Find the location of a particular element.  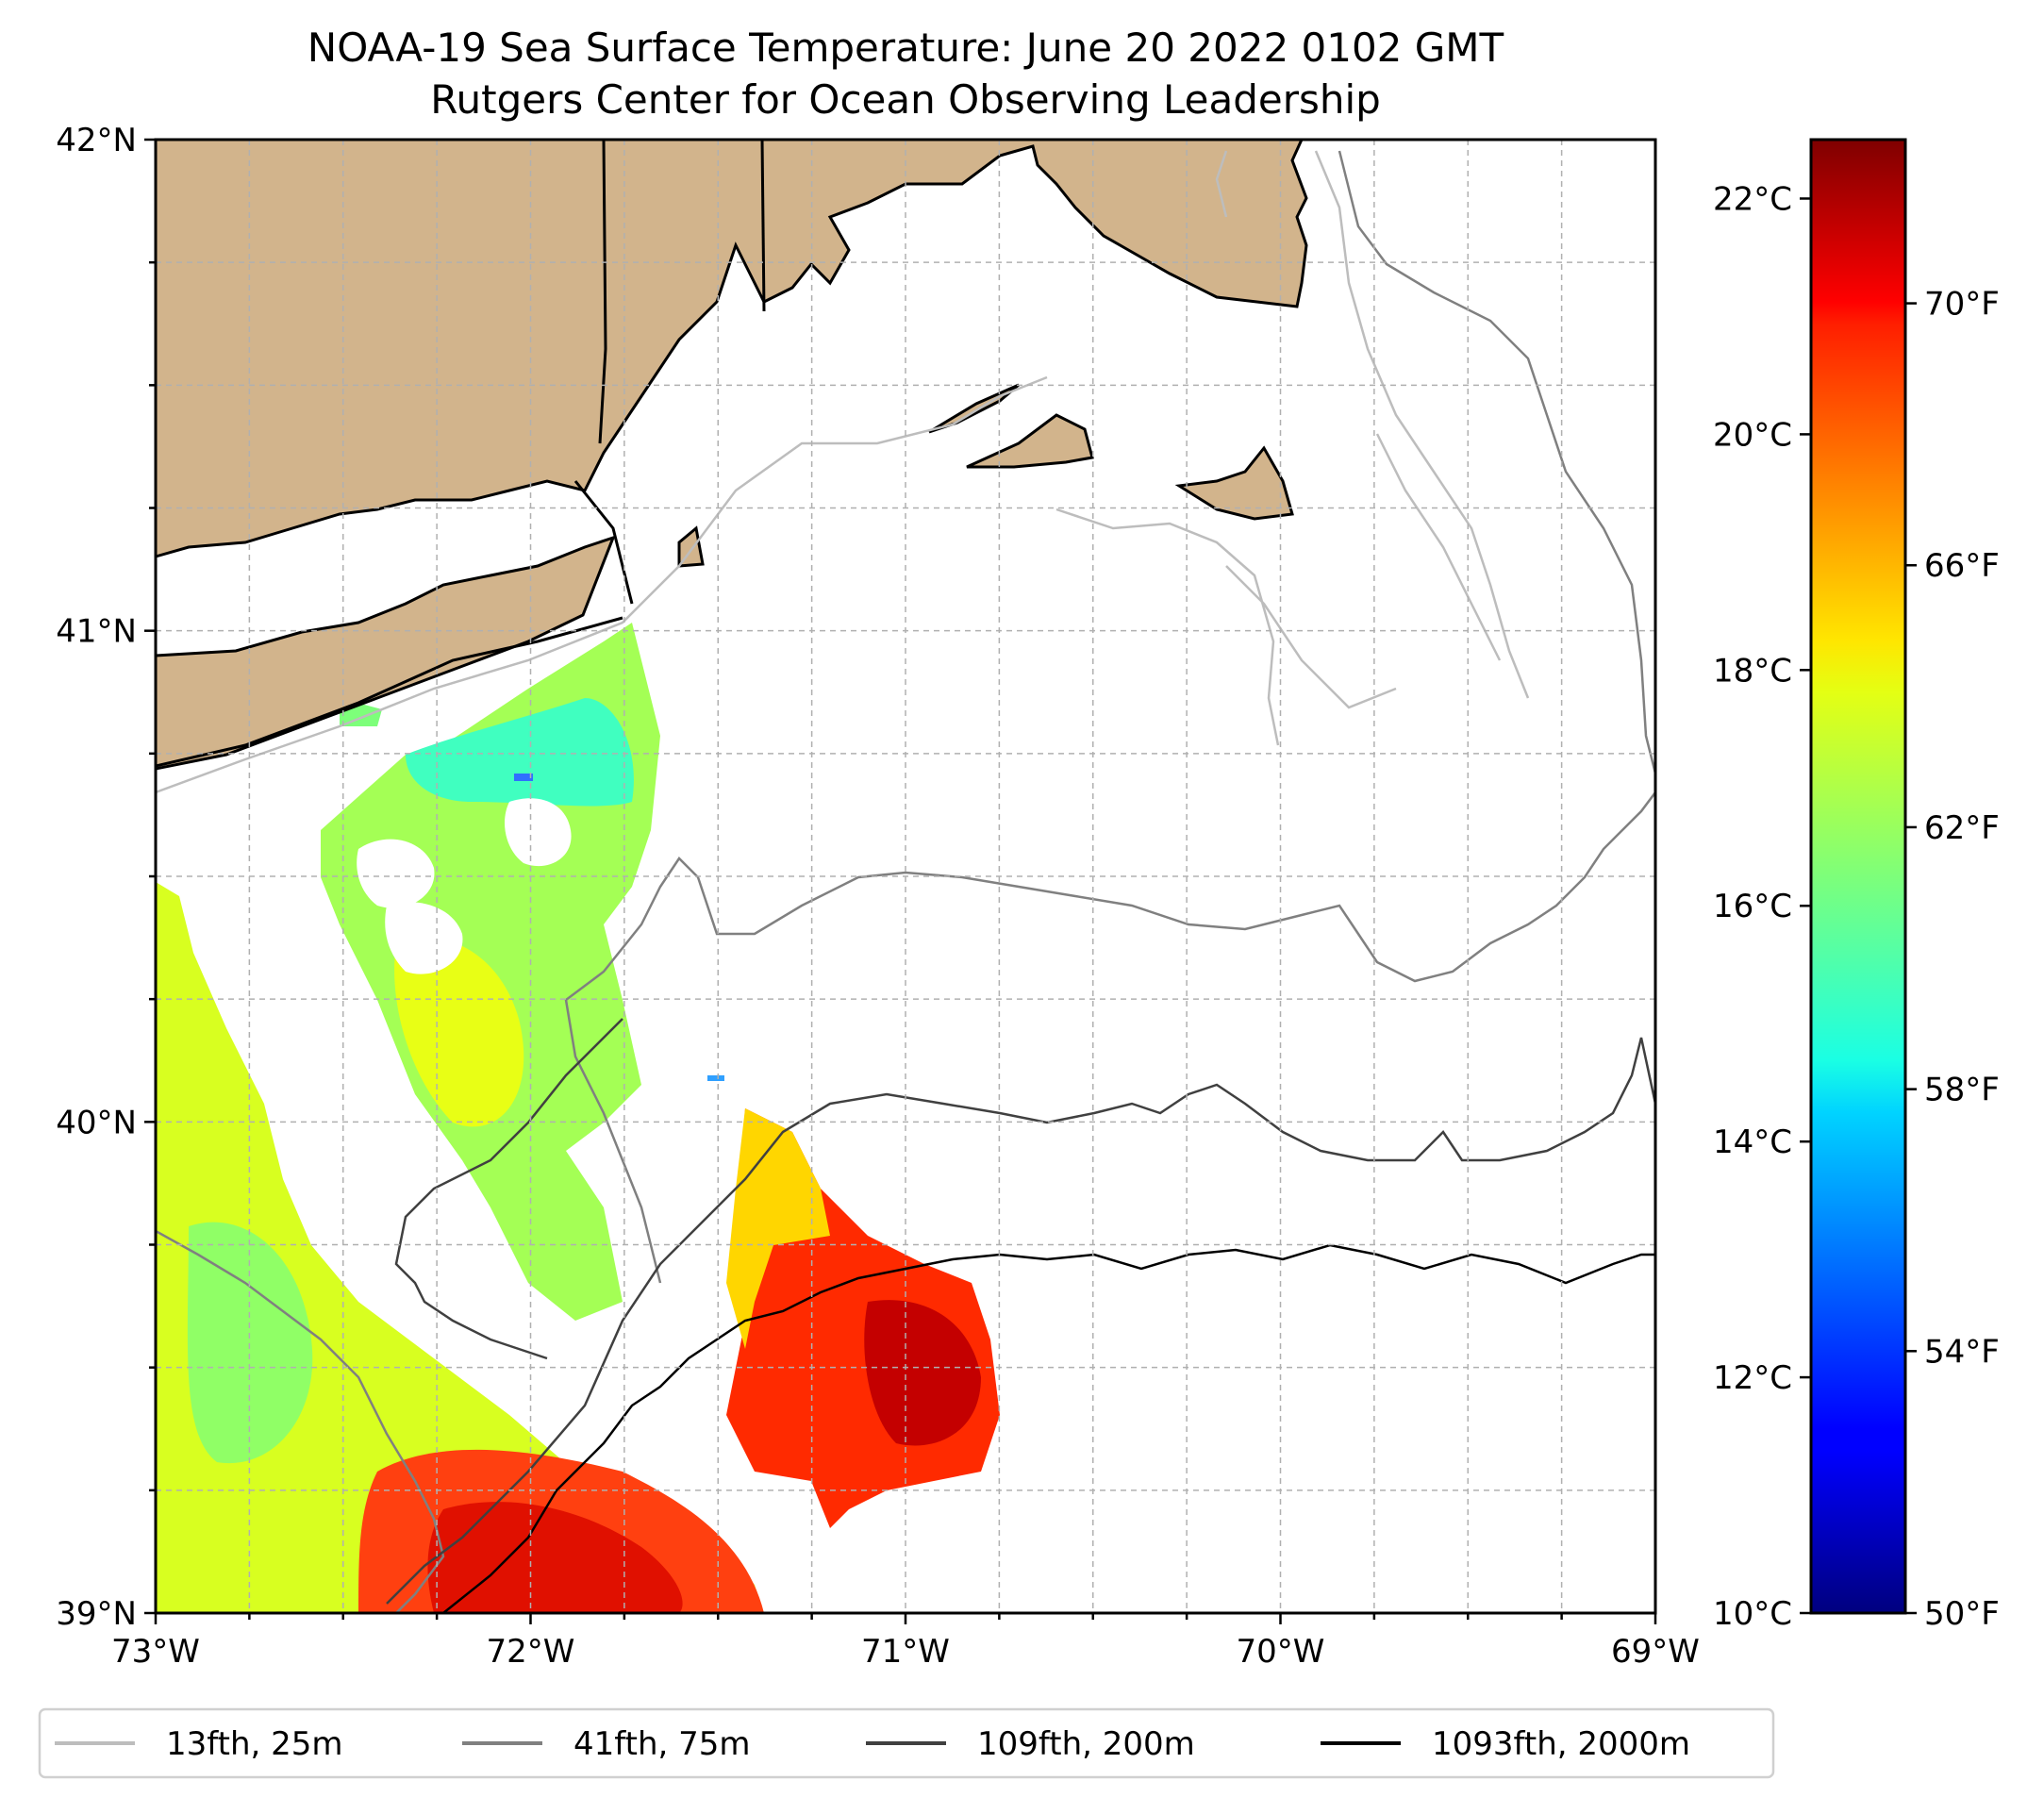

colorbar-gradient is located at coordinates (1858, 876).